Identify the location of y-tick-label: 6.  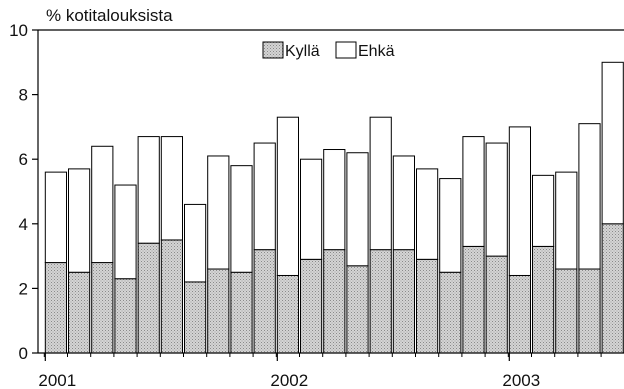
(23, 159).